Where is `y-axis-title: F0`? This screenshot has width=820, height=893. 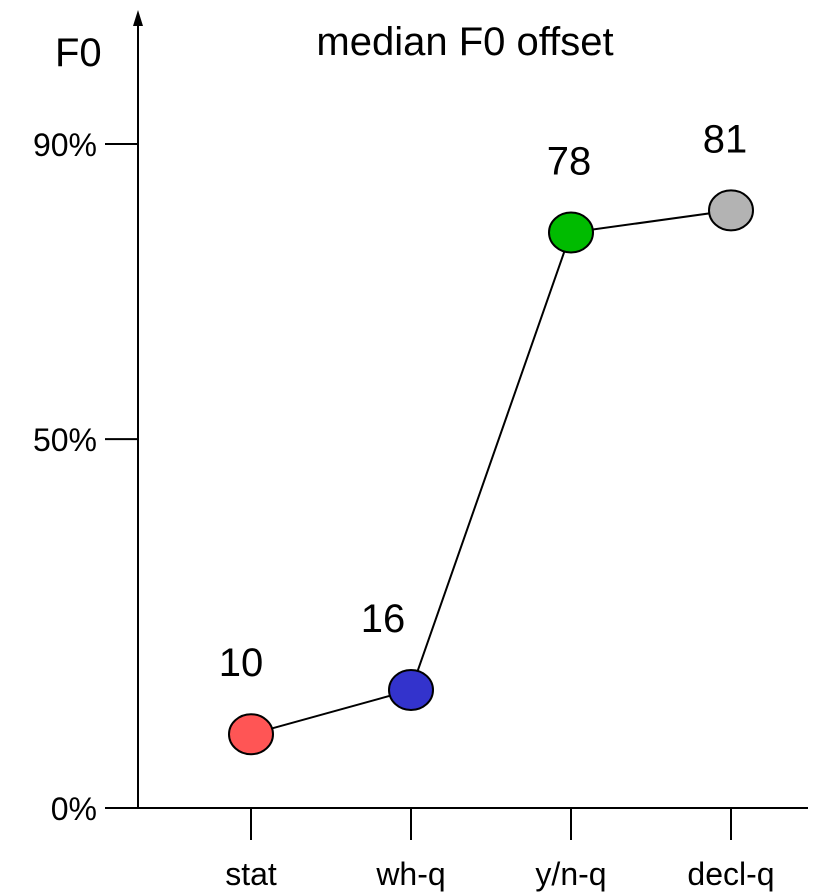
y-axis-title: F0 is located at coordinates (78, 53).